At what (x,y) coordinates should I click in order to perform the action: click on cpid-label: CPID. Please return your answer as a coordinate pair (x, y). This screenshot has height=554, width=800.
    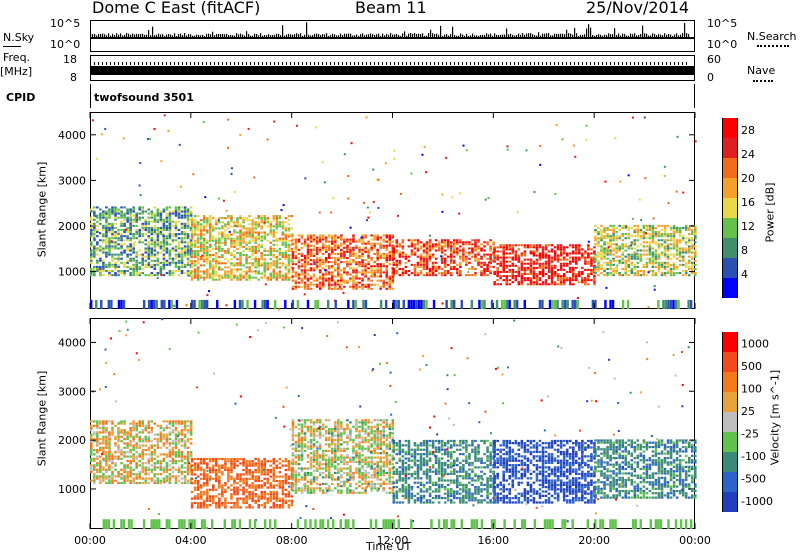
    Looking at the image, I should click on (21, 97).